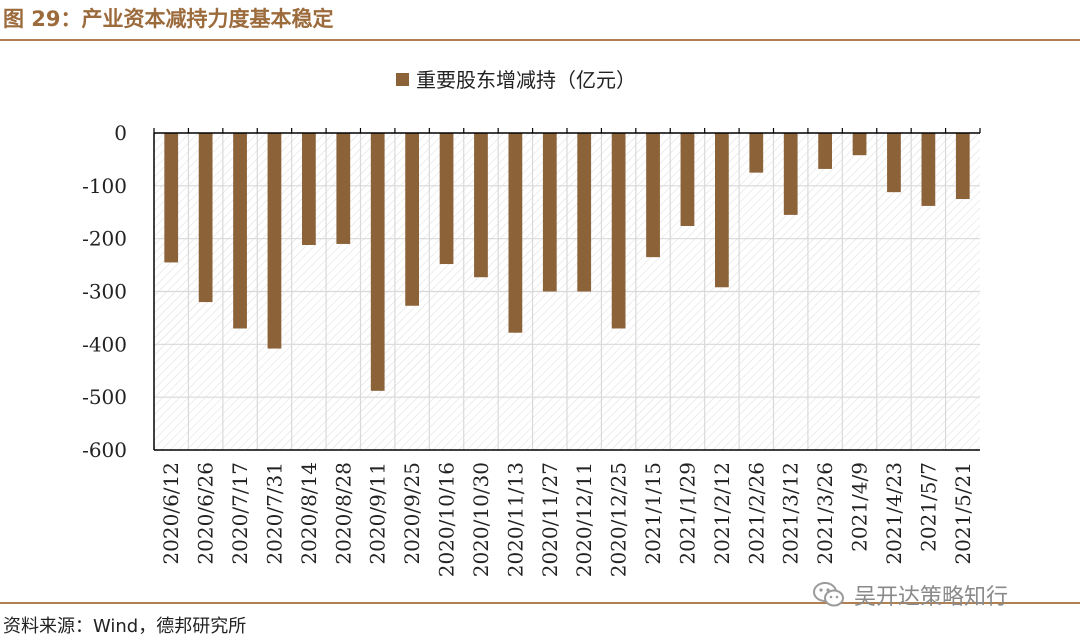 Image resolution: width=1080 pixels, height=643 pixels. I want to click on source-note: 资料来源：Wind，德邦研究所, so click(125, 626).